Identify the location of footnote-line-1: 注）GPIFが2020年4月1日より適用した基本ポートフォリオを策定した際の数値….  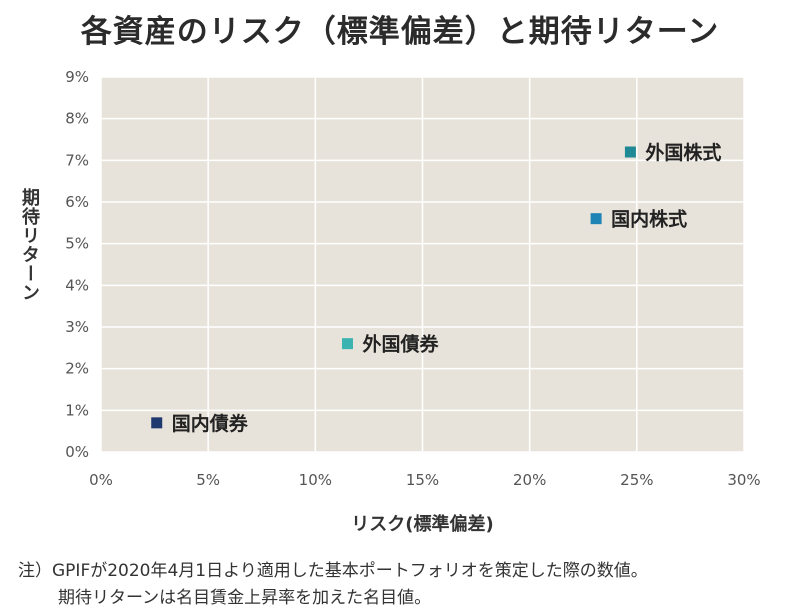
(333, 571).